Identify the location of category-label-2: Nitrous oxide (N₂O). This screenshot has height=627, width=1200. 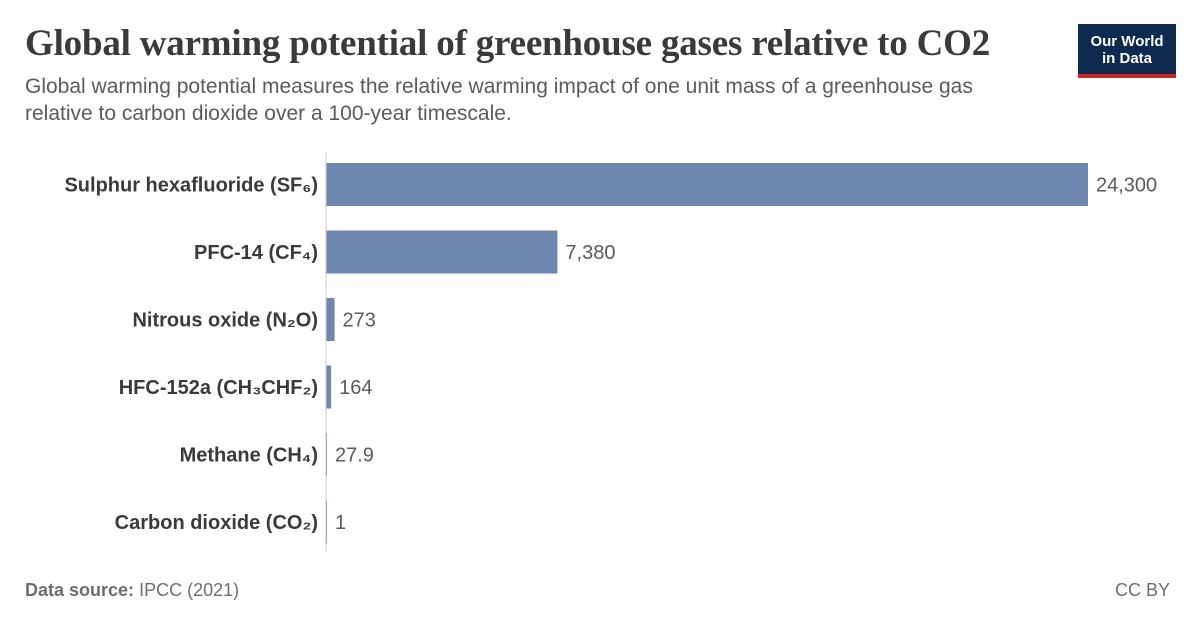
(225, 321).